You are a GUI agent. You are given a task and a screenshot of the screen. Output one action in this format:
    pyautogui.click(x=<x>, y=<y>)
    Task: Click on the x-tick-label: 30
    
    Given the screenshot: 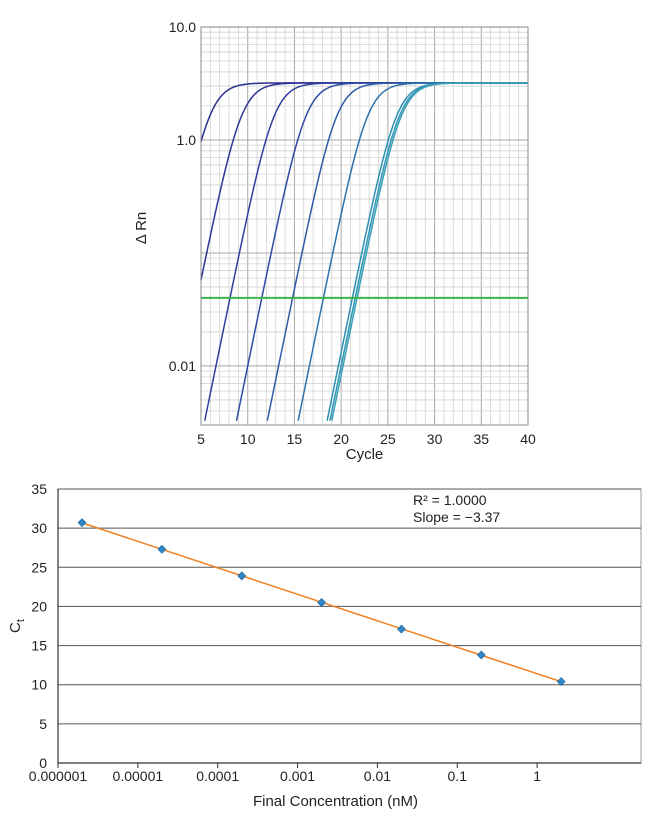 What is the action you would take?
    pyautogui.click(x=435, y=439)
    